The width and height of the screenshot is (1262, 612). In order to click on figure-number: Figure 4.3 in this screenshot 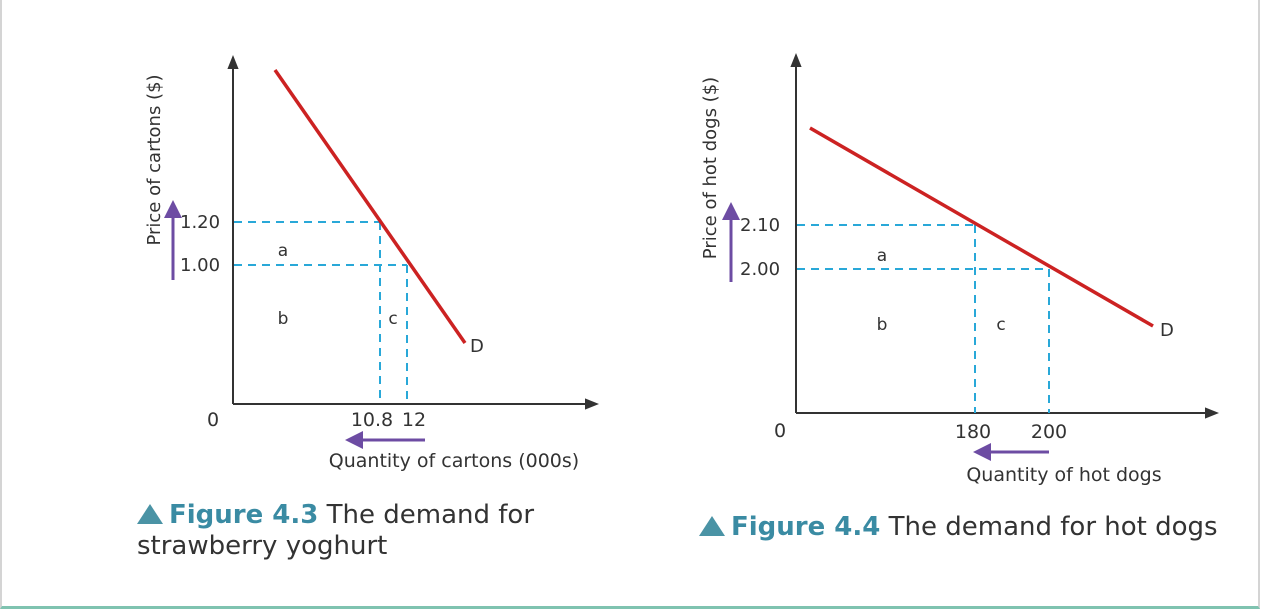, I will do `click(244, 515)`.